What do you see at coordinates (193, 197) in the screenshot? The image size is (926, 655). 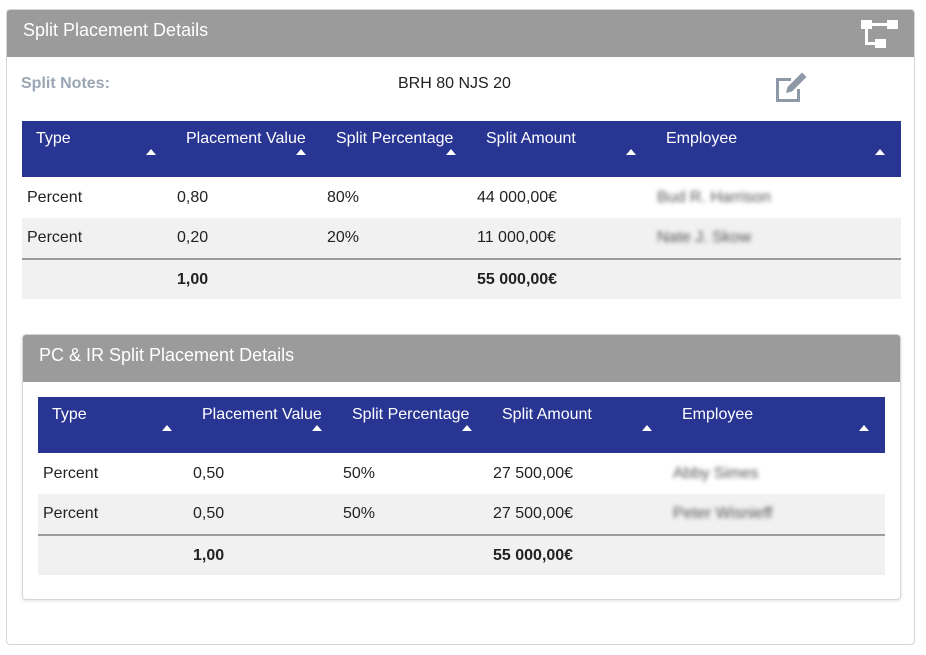 I see `cell-placement-value: 0,80` at bounding box center [193, 197].